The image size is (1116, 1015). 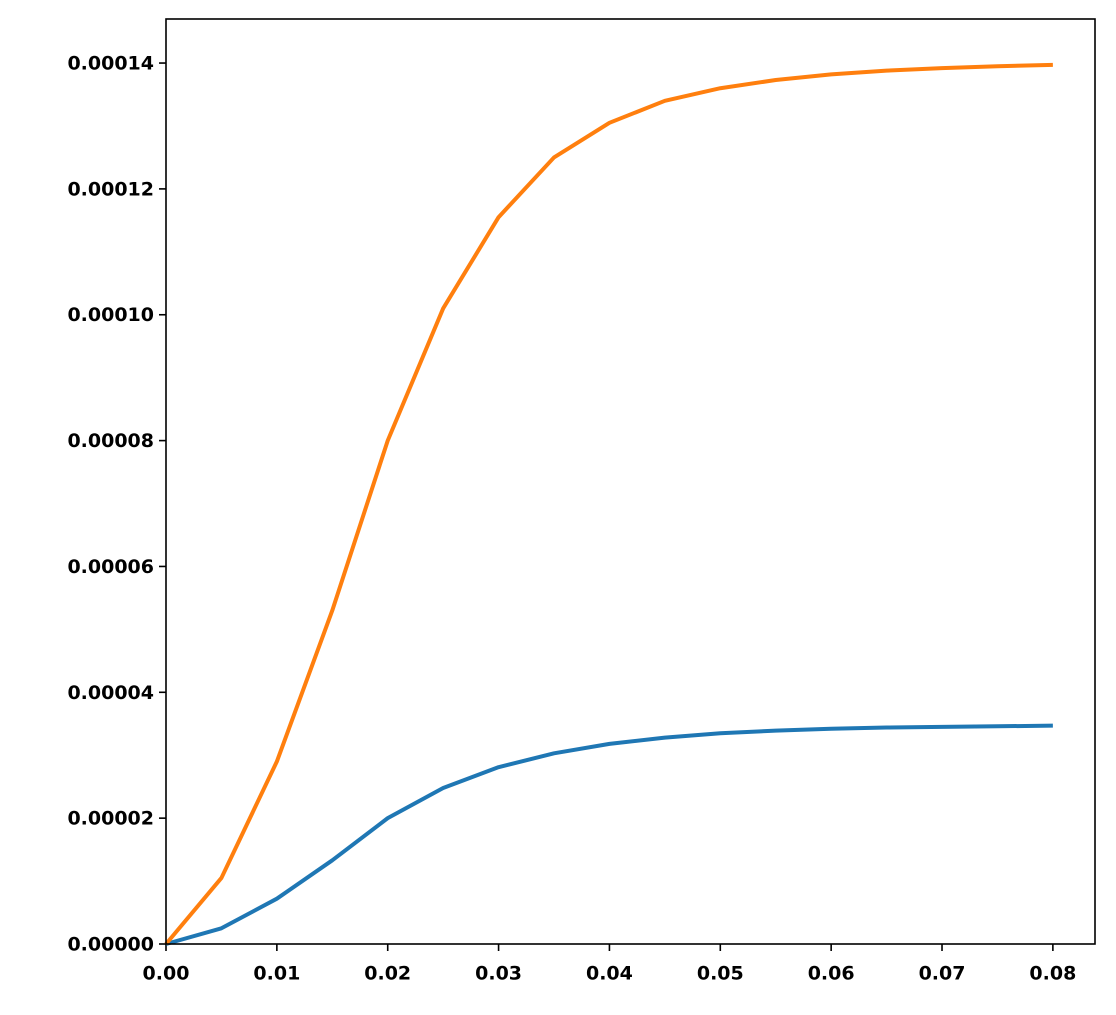 I want to click on x-tick-label: 0.03, so click(x=498, y=974).